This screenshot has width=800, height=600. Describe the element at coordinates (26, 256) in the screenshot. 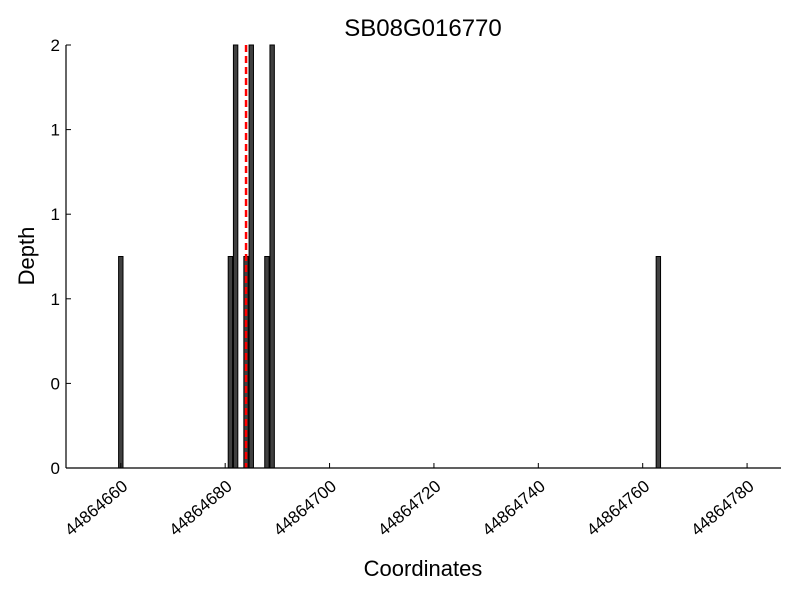

I see `y-axis-label: Depth` at that location.